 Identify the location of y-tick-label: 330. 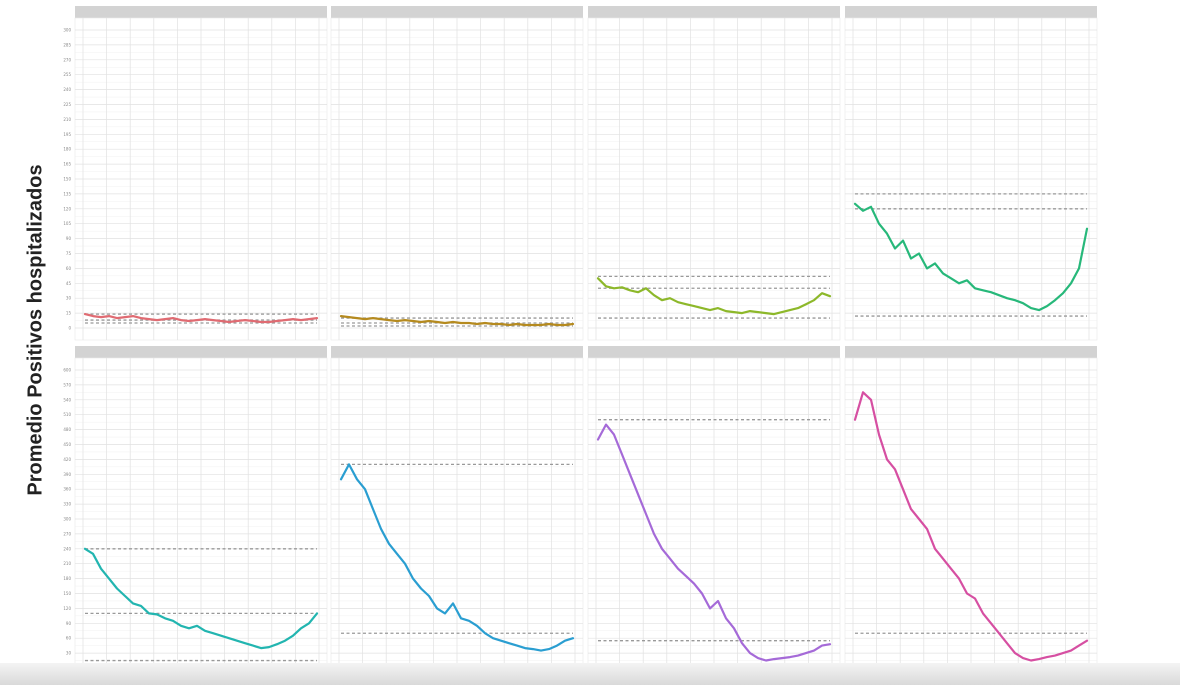
(67, 504).